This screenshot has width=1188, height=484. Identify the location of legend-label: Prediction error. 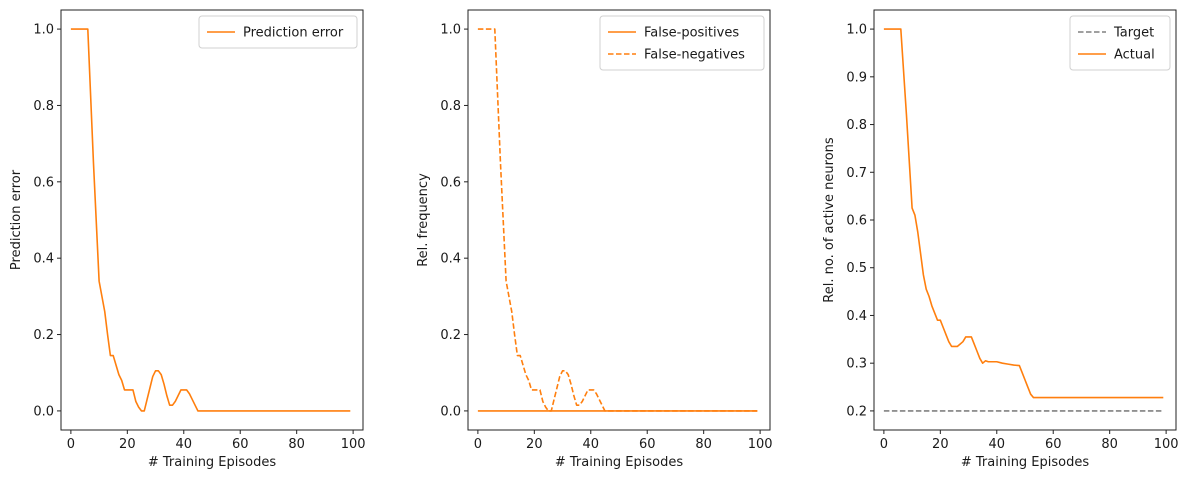
(293, 33).